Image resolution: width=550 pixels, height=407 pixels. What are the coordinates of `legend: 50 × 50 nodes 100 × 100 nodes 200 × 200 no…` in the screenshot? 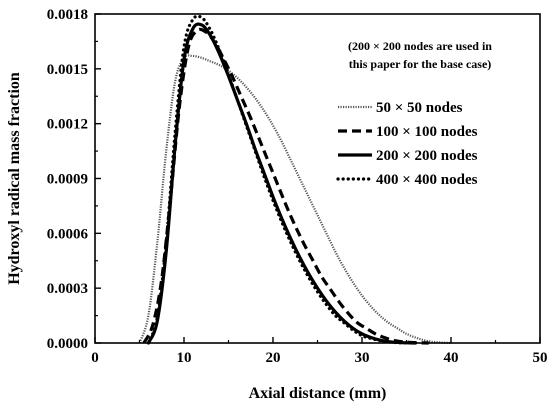 It's located at (407, 144).